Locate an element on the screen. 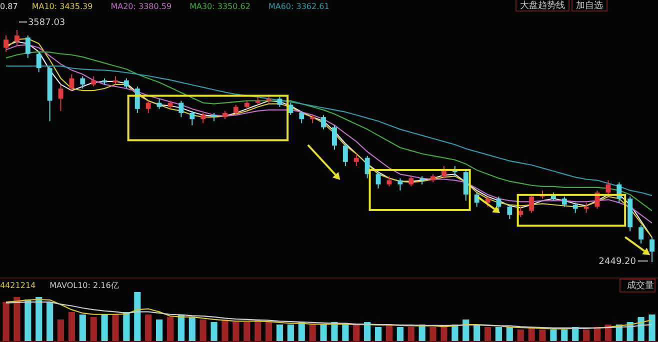 Image resolution: width=658 pixels, height=342 pixels. text: 3587.03 is located at coordinates (47, 23).